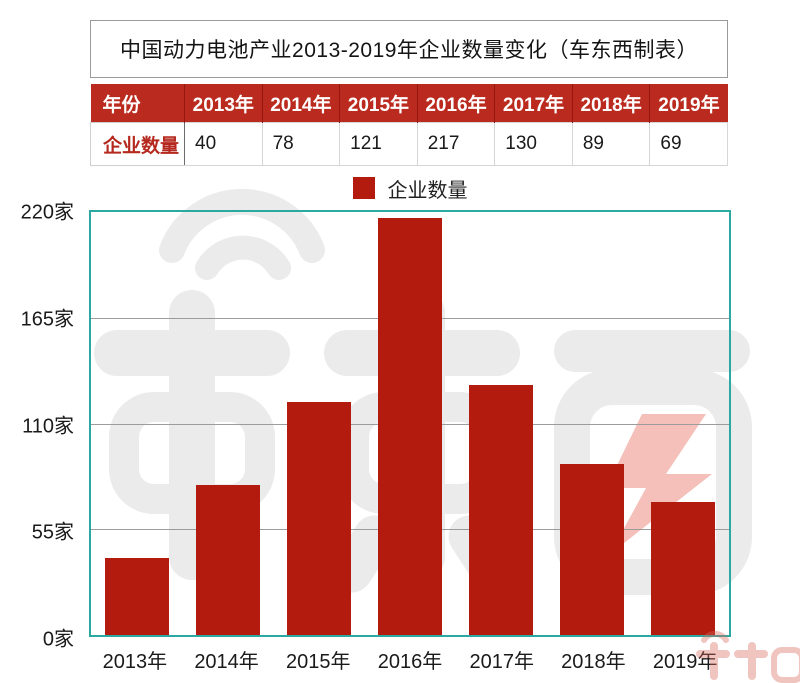  What do you see at coordinates (409, 49) in the screenshot?
I see `chart-title: 中国动力电池产业2013-2019年企业数量变化（车东西制表）` at bounding box center [409, 49].